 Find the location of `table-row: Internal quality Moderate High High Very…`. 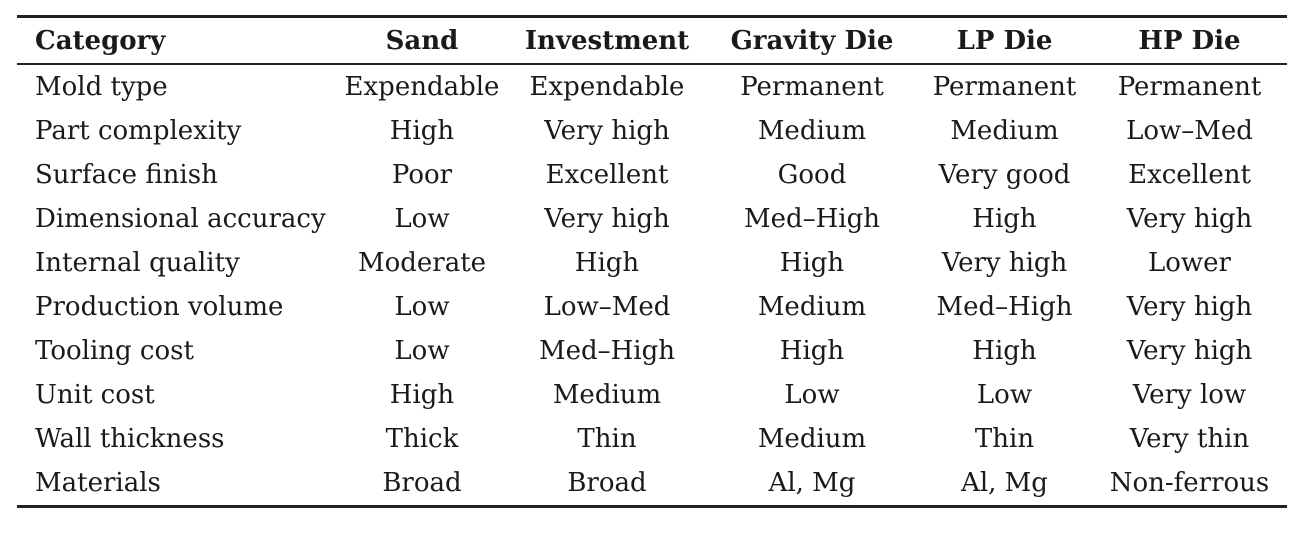

table-row: Internal quality Moderate High High Very… is located at coordinates (652, 263).